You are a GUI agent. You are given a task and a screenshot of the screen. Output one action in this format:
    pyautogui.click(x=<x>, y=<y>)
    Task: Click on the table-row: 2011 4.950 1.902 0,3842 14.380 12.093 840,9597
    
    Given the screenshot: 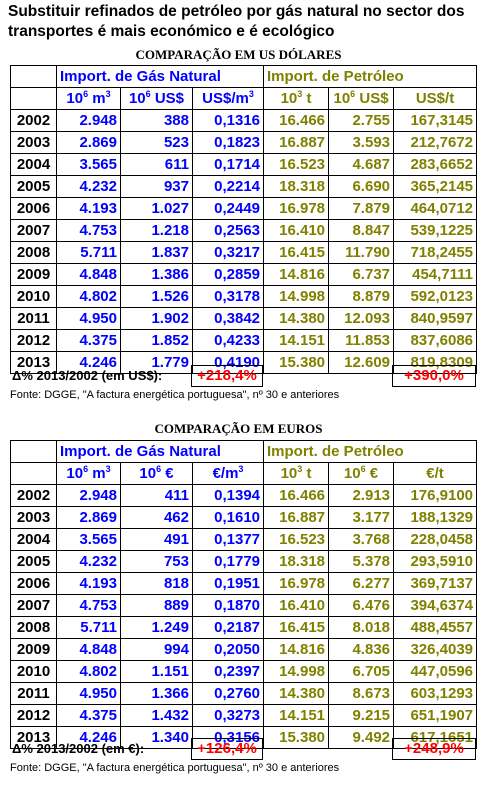 What is the action you would take?
    pyautogui.click(x=243, y=318)
    